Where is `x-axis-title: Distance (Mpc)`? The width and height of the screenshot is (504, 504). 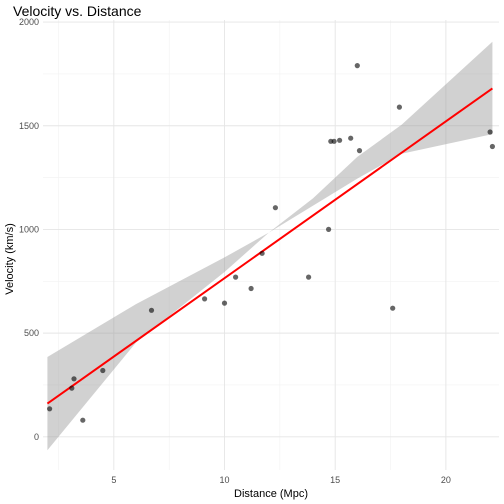
x-axis-title: Distance (Mpc) is located at coordinates (271, 494).